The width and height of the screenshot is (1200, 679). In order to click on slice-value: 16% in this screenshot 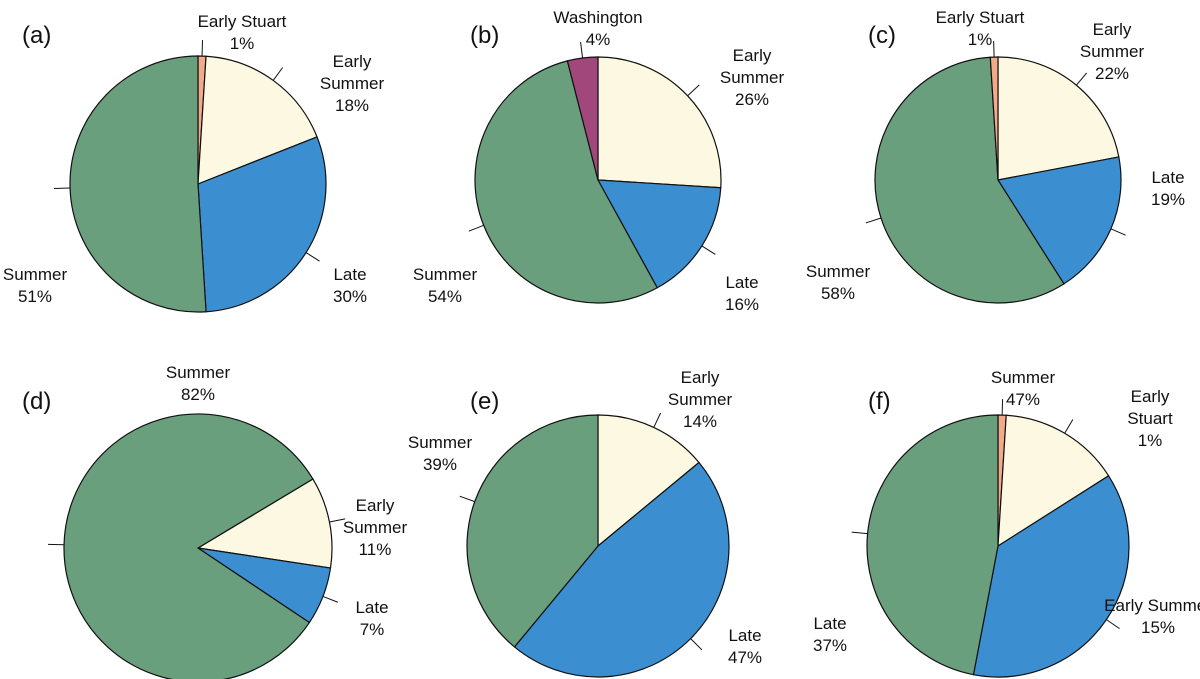, I will do `click(742, 304)`.